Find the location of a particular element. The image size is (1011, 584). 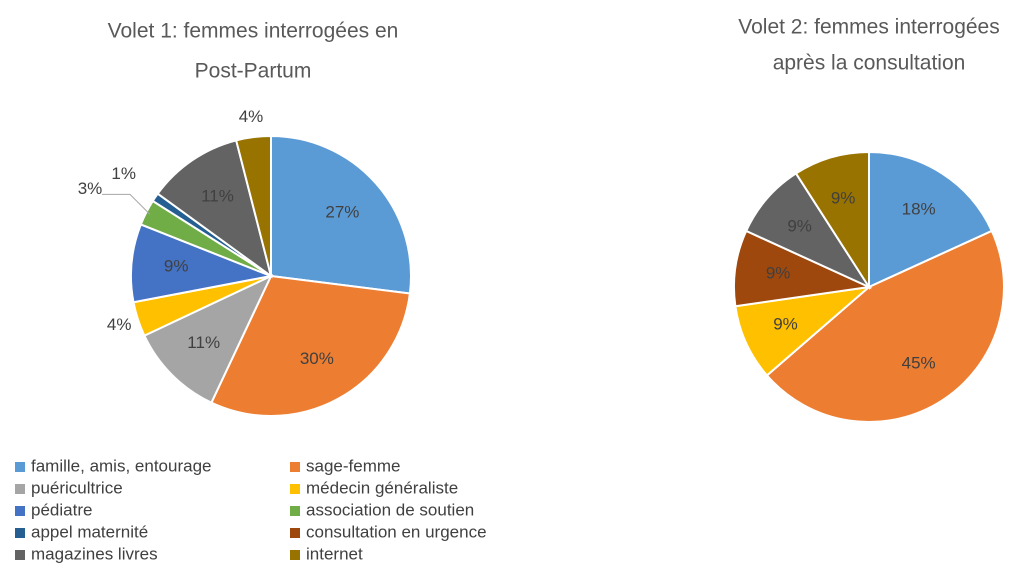

legend-label: internet is located at coordinates (334, 553).